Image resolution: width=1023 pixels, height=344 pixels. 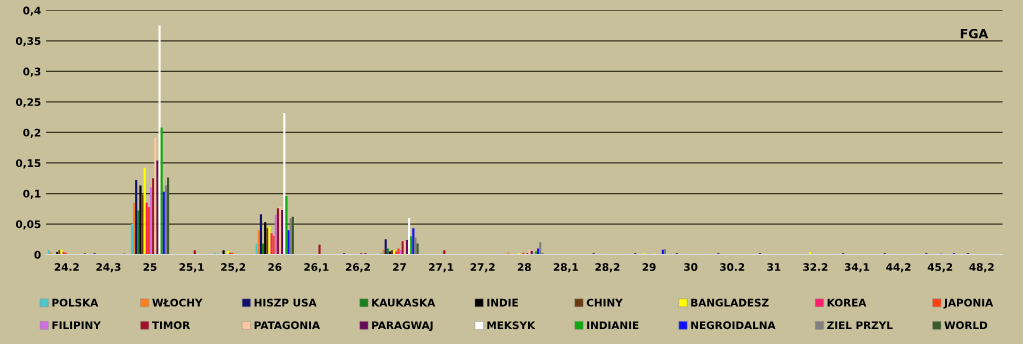 I want to click on x-tick-label: 44,2, so click(x=898, y=268).